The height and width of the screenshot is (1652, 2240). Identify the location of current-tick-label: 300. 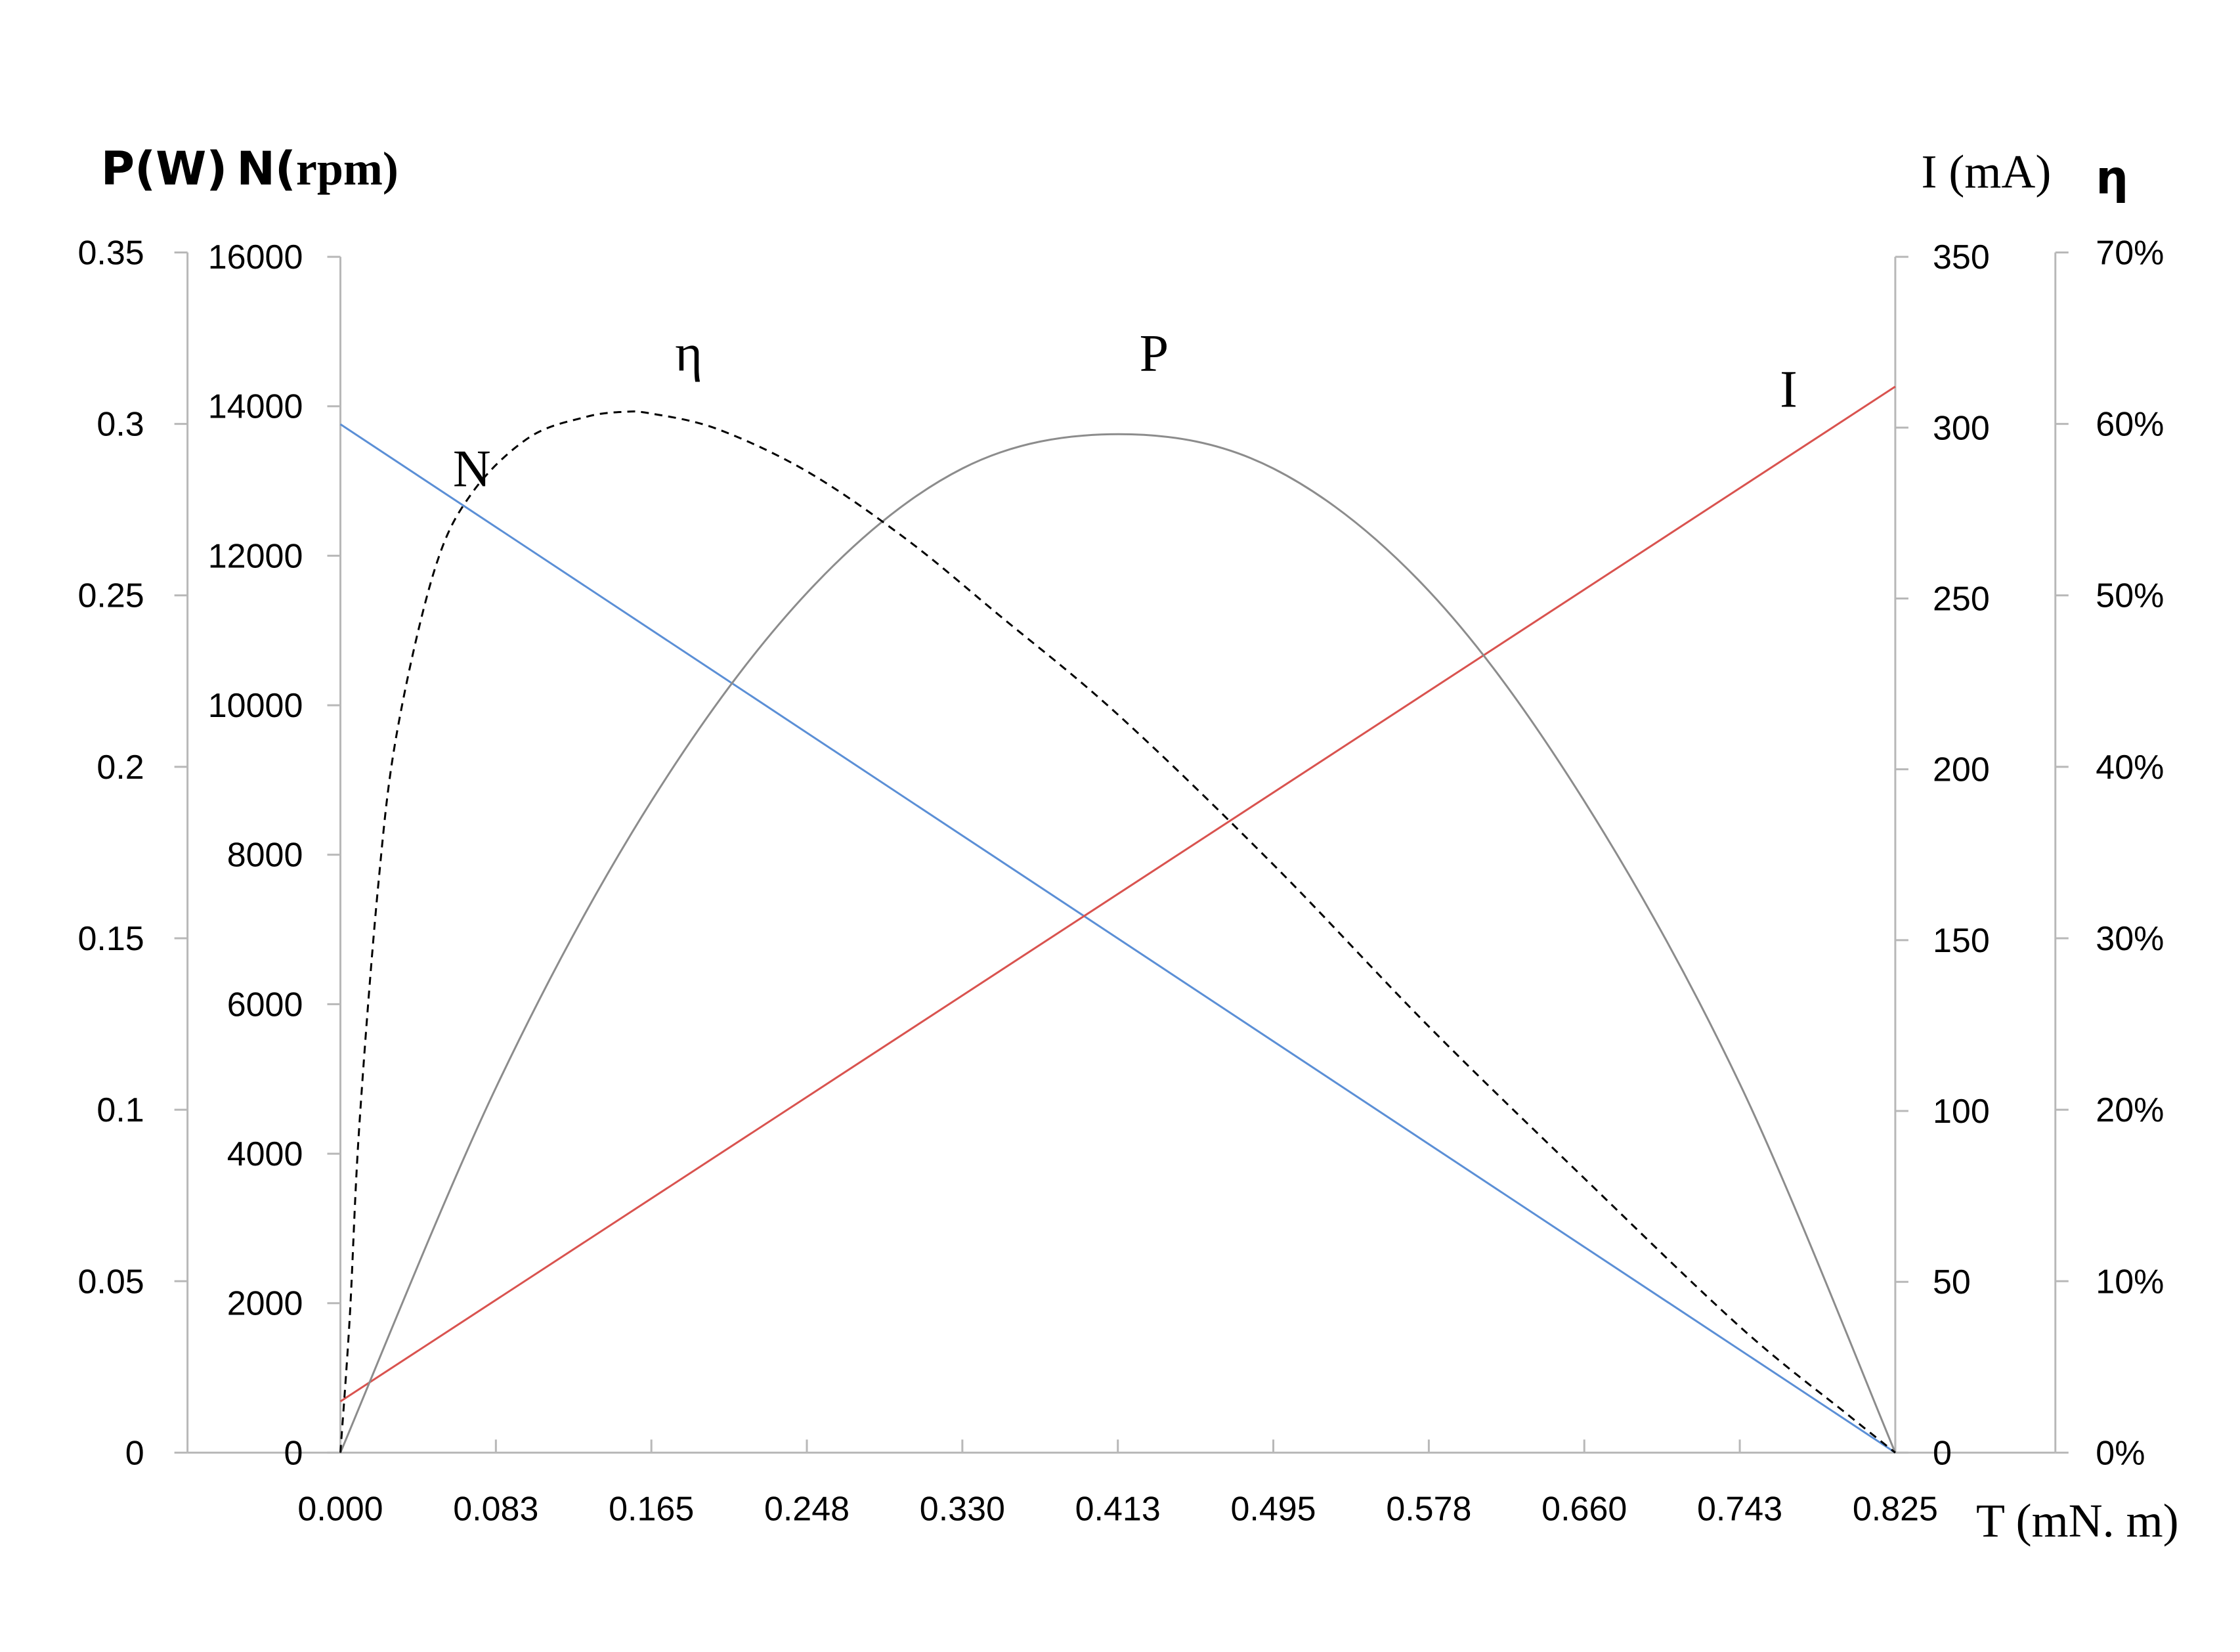
(1961, 428).